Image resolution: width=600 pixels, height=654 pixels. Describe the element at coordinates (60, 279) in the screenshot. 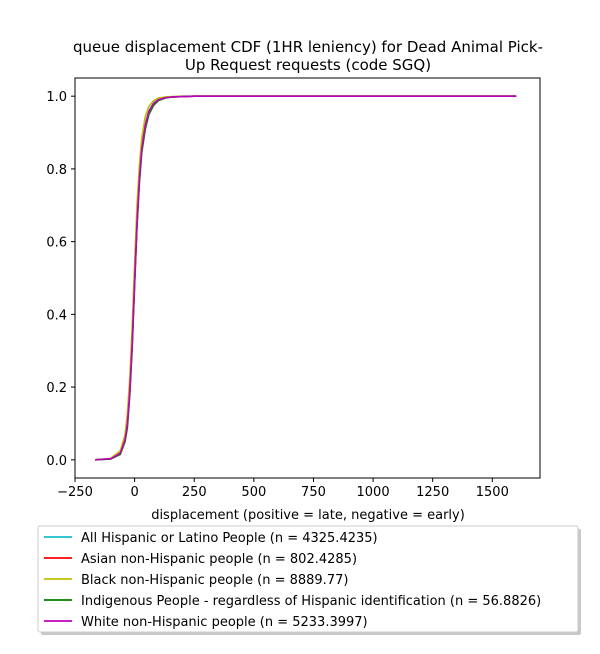

I see `y-axis: 0.0 0.2 0.4 0.6 0.8 1.0` at that location.